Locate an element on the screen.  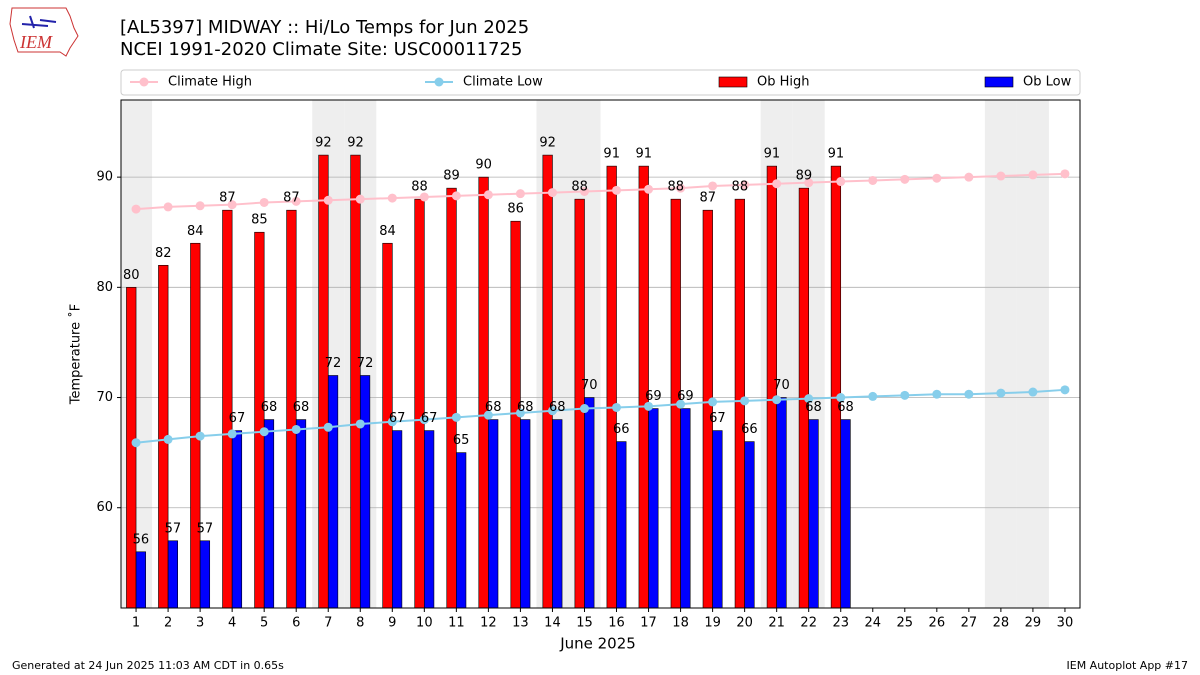
x-tick-label: 22 is located at coordinates (808, 623).